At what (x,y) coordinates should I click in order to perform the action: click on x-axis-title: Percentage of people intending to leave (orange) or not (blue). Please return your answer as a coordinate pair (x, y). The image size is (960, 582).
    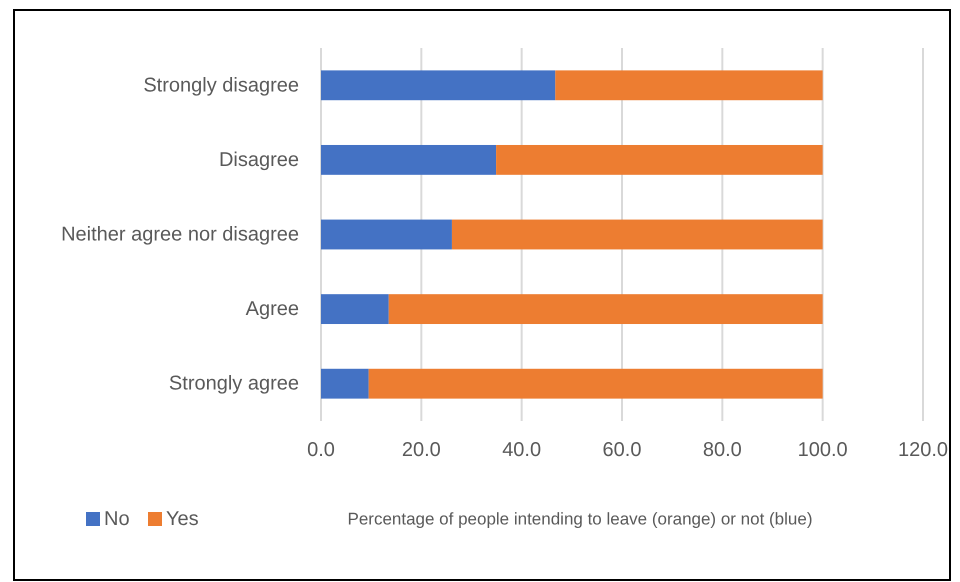
    Looking at the image, I should click on (580, 519).